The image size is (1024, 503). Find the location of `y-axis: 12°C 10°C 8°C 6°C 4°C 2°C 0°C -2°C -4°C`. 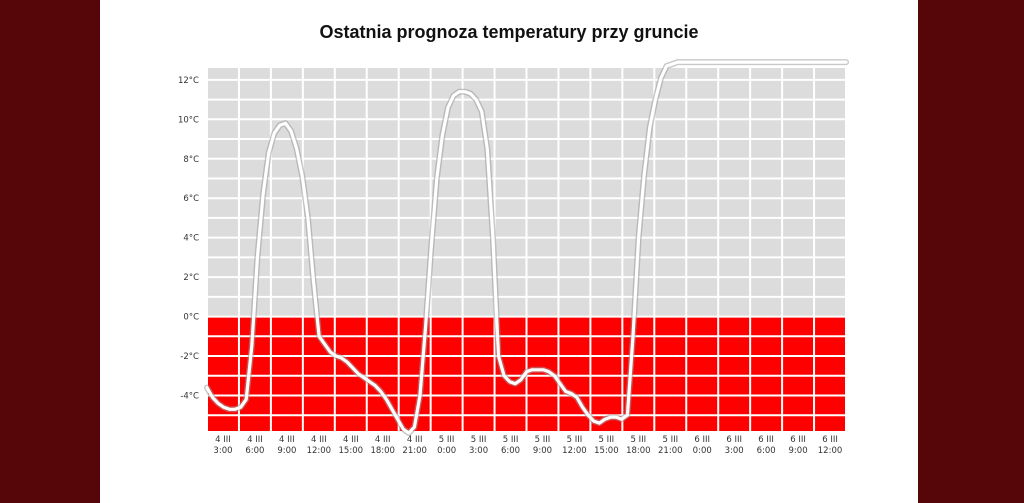

y-axis: 12°C 10°C 8°C 6°C 4°C 2°C 0°C -2°C -4°C is located at coordinates (188, 239).